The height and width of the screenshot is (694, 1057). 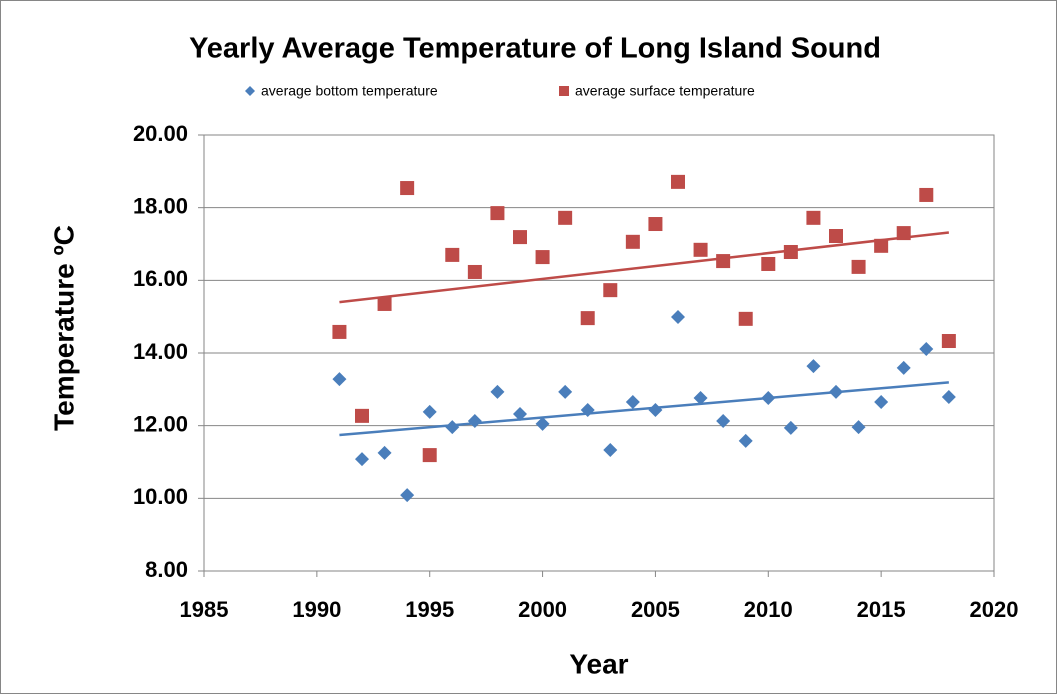 I want to click on legend-label: average bottom temperature, so click(x=349, y=91).